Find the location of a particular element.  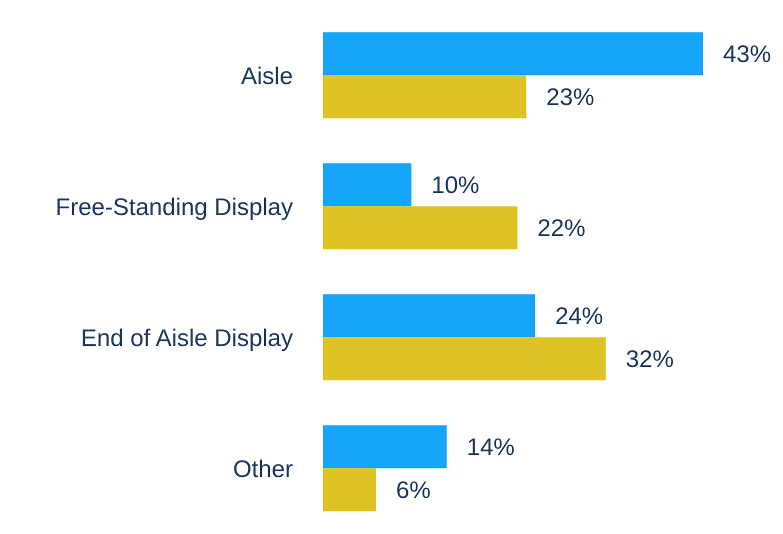

data-label: 14% is located at coordinates (490, 448).